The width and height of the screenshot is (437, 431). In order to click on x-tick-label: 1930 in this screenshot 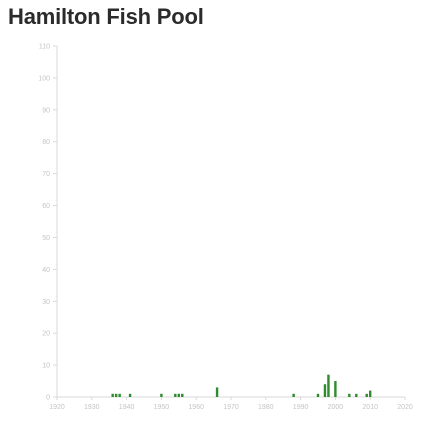, I will do `click(92, 407)`.